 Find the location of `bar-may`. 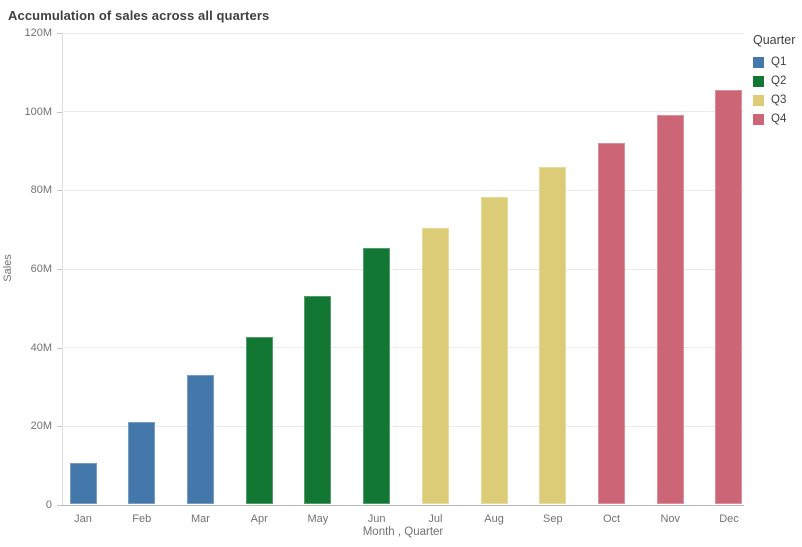

bar-may is located at coordinates (318, 399).